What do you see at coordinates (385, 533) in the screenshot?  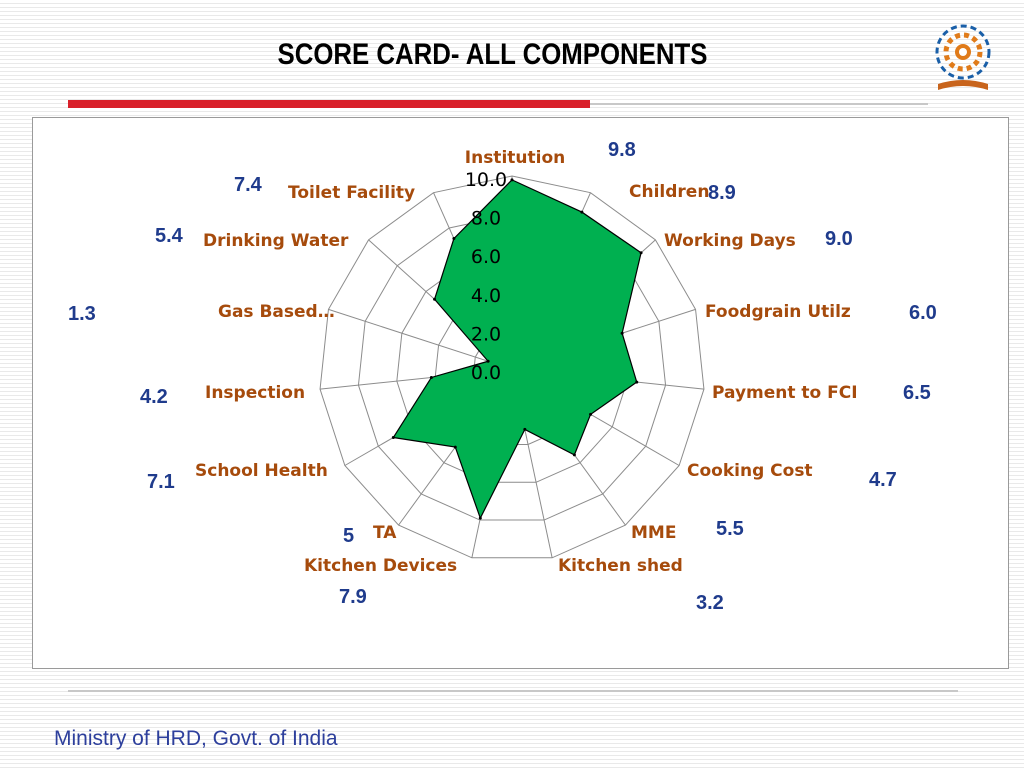 I see `category-label: TA` at bounding box center [385, 533].